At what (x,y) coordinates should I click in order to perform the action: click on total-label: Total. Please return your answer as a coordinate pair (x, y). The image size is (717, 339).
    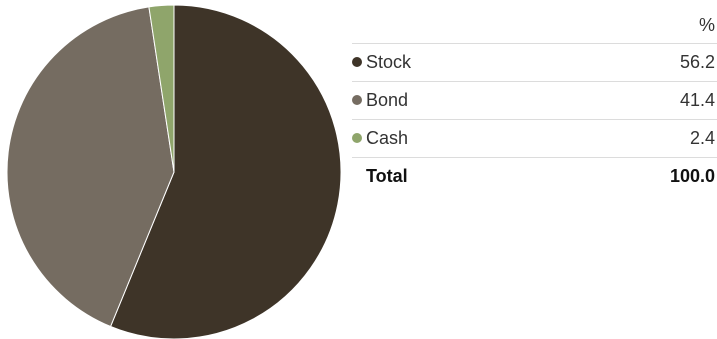
    Looking at the image, I should click on (387, 176).